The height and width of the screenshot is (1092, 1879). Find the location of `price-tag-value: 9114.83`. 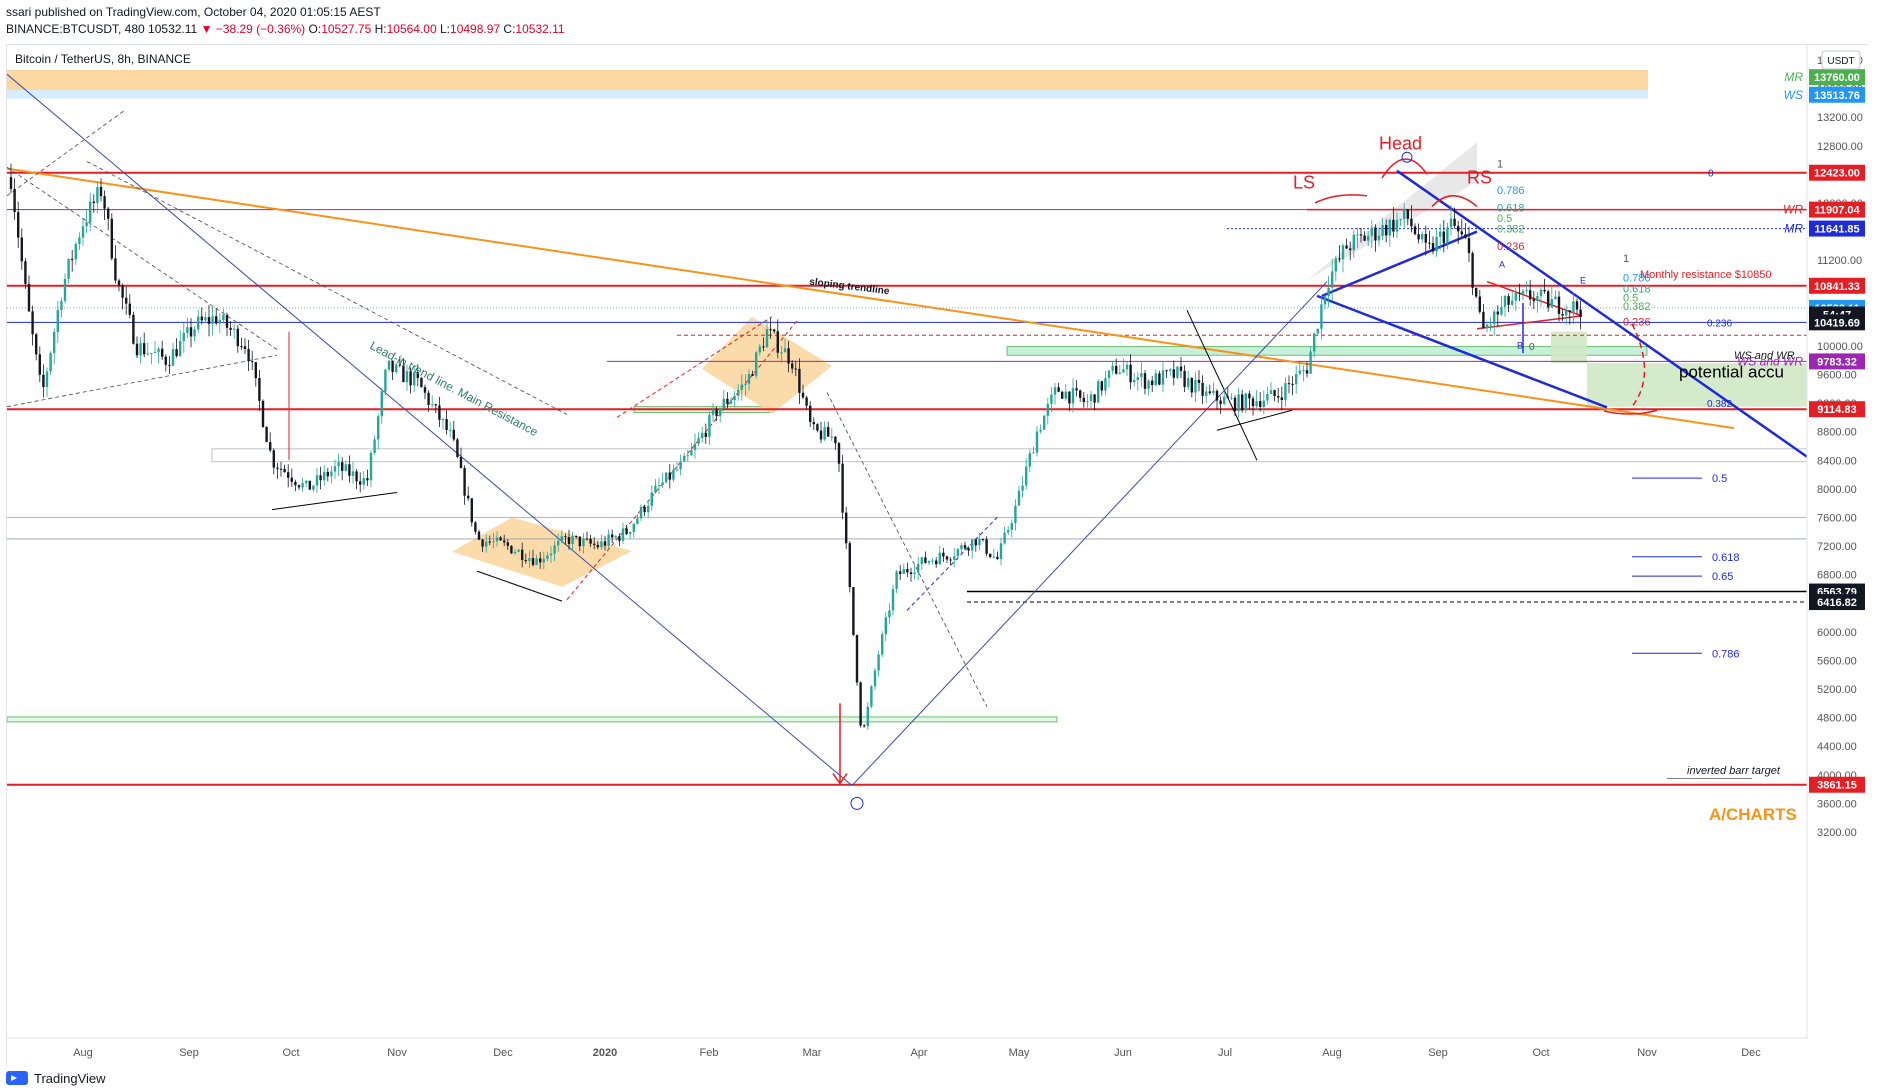

price-tag-value: 9114.83 is located at coordinates (1836, 410).